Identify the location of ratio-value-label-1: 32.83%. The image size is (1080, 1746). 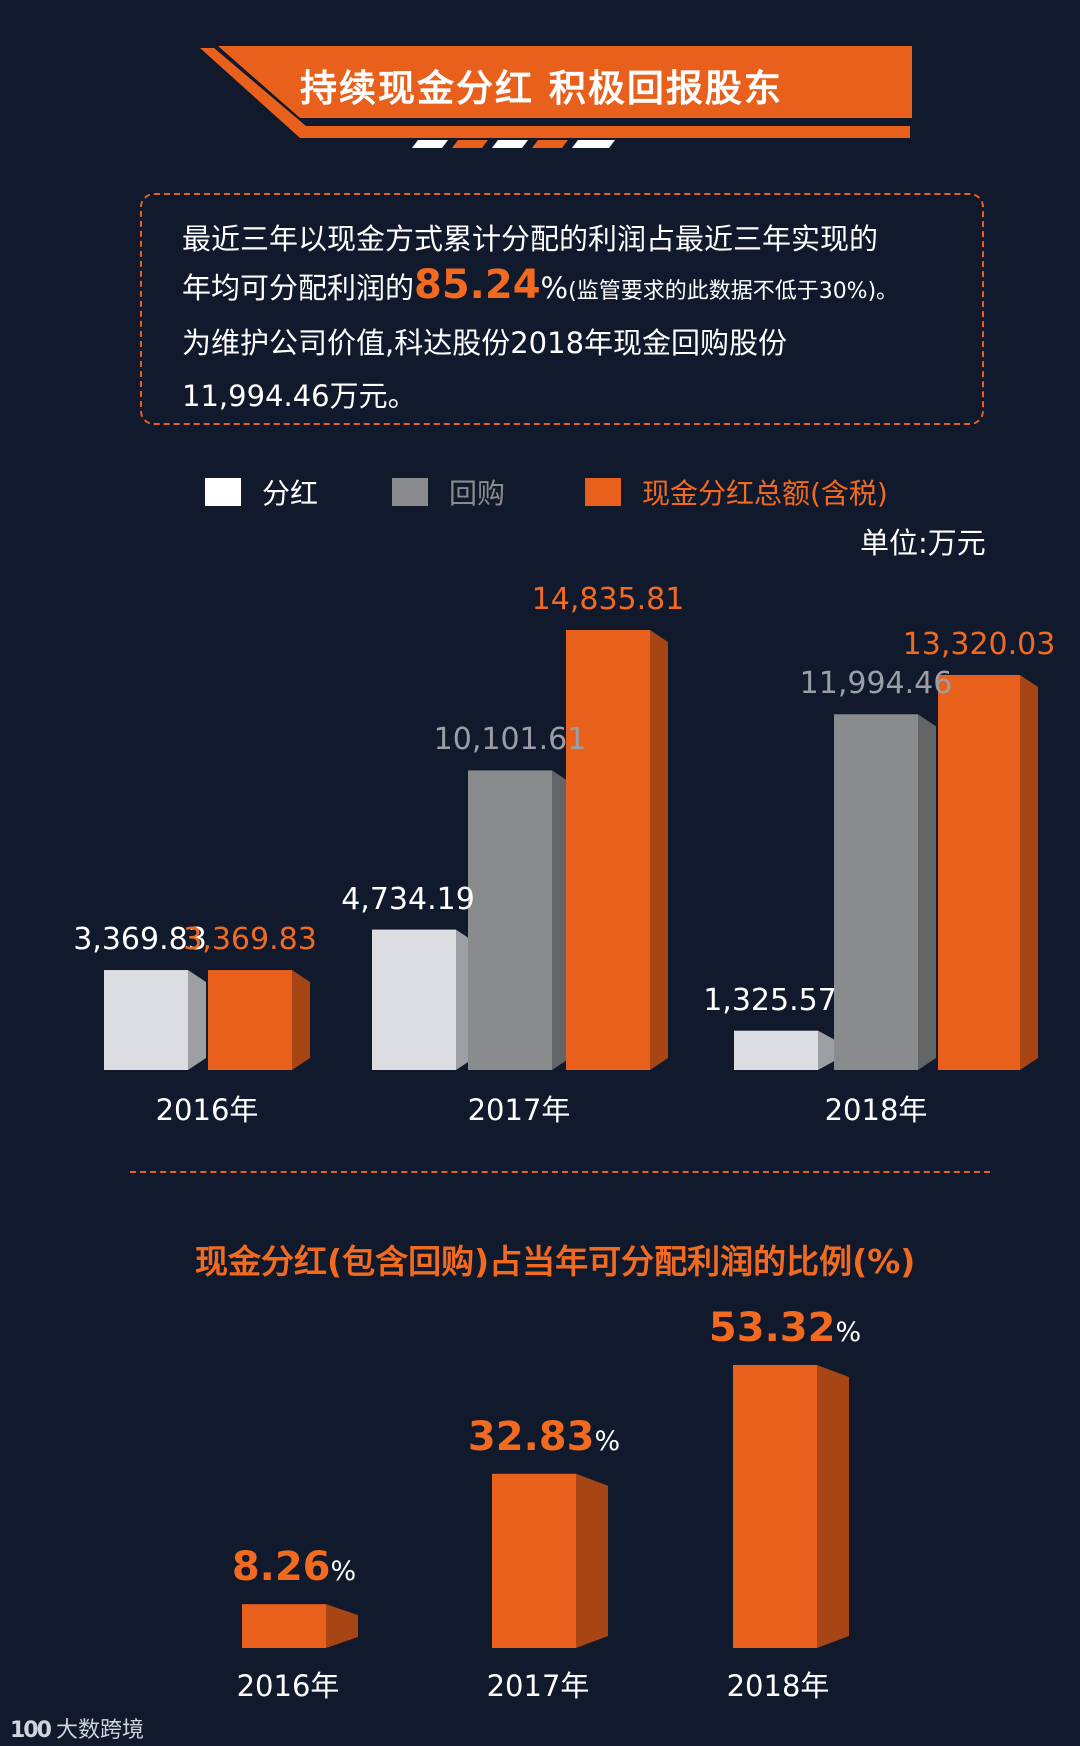
(544, 1436).